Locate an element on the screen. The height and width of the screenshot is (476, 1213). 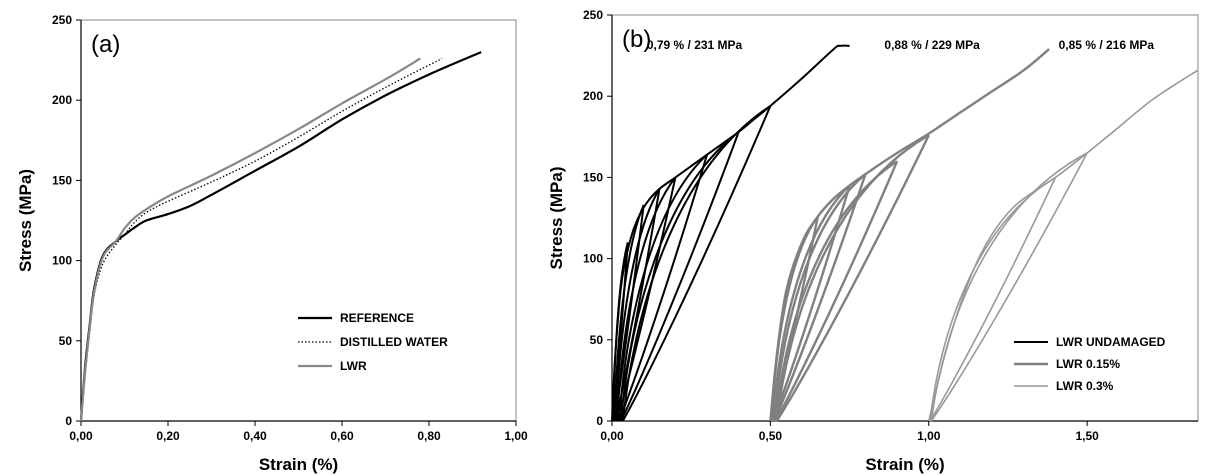
x-tick-label: 0,50 is located at coordinates (771, 436).